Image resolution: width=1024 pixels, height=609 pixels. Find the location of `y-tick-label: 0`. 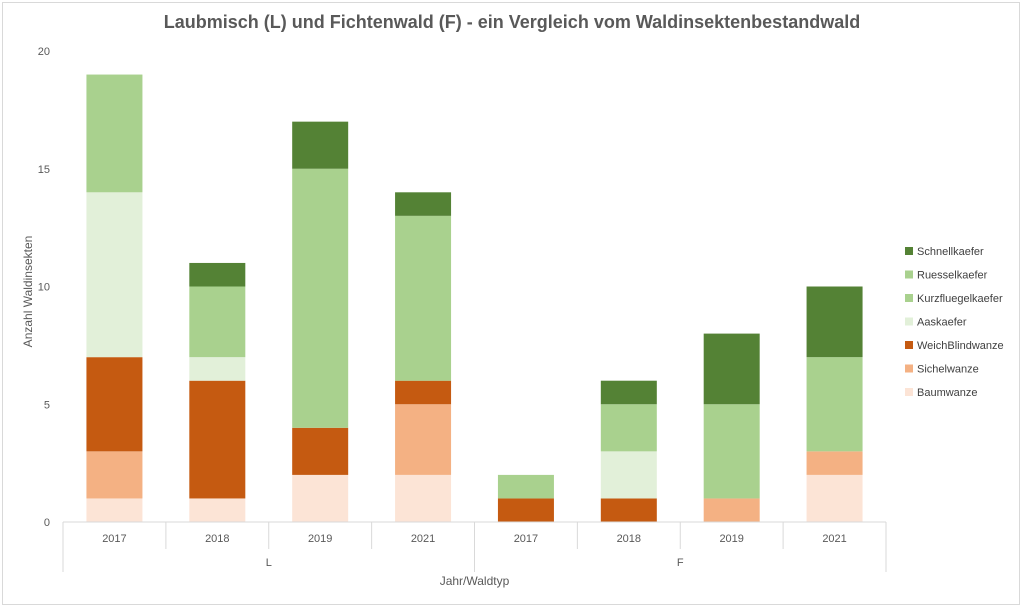

y-tick-label: 0 is located at coordinates (47, 523).